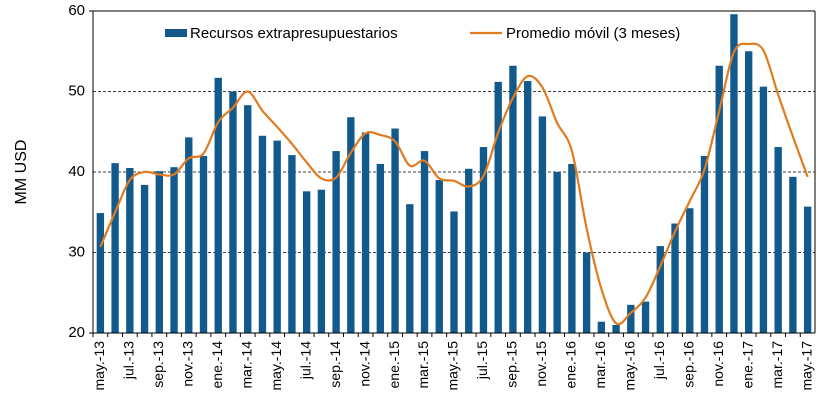  I want to click on x-tick-label: mar.-16, so click(600, 365).